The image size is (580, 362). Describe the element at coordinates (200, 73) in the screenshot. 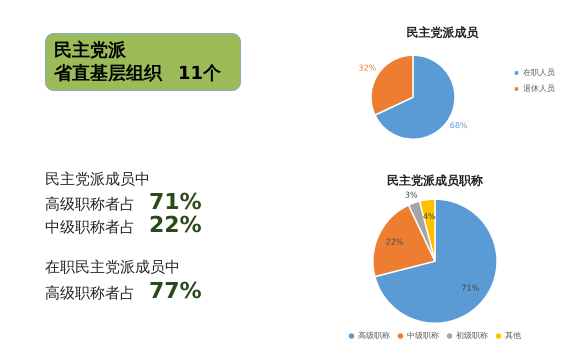

I see `text: 11个` at that location.